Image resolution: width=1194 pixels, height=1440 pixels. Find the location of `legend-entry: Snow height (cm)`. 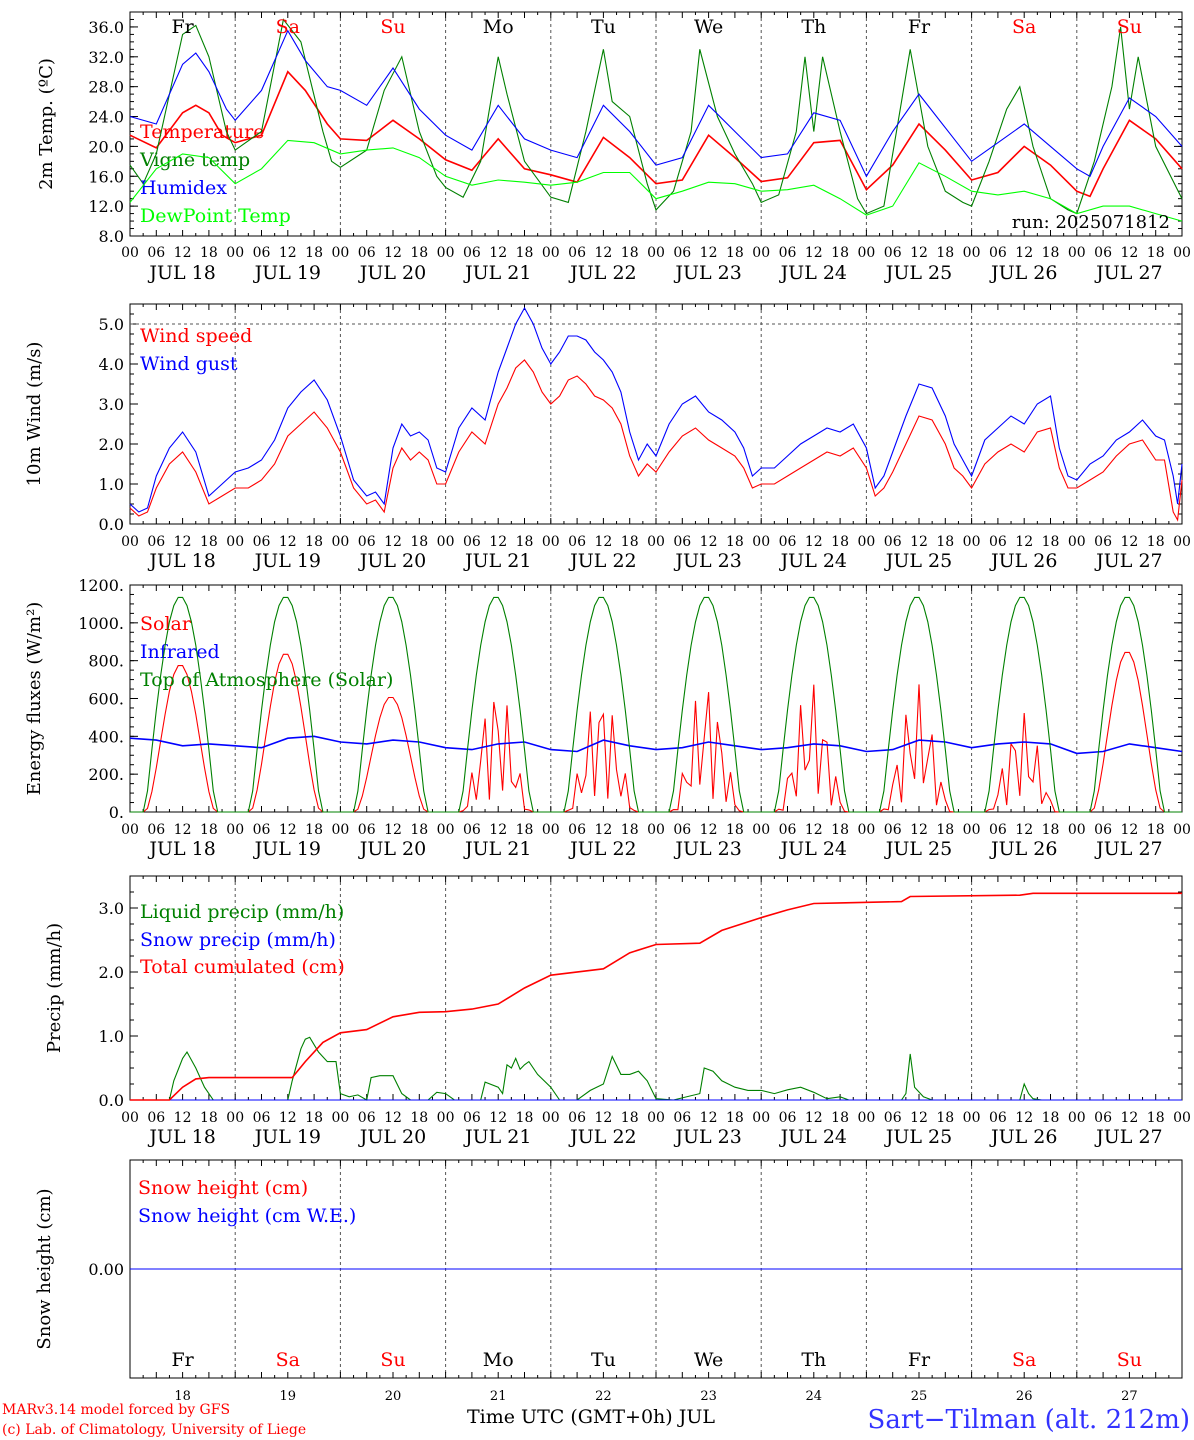

legend-entry: Snow height (cm) is located at coordinates (223, 1188).